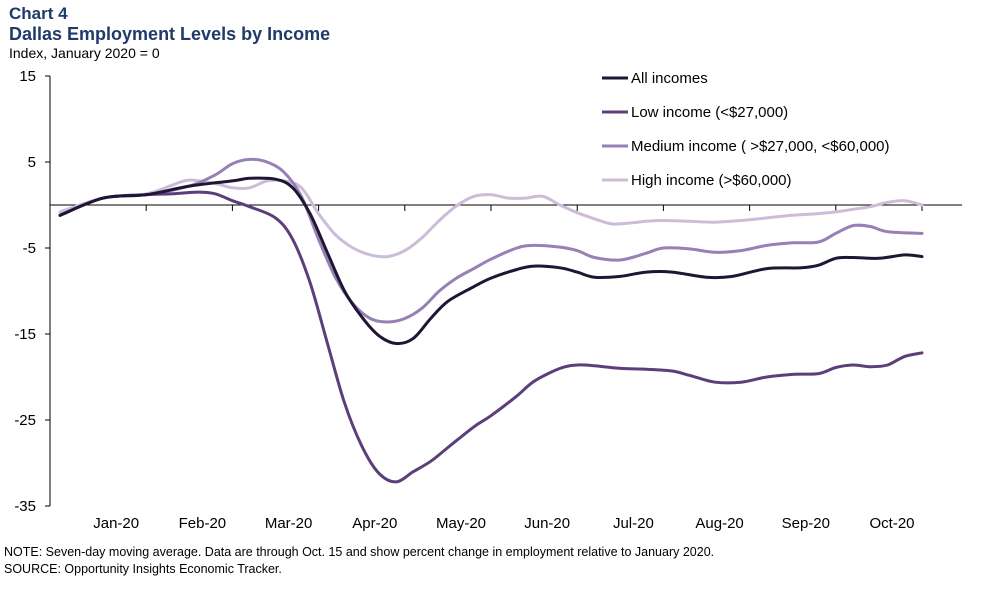  What do you see at coordinates (760, 146) in the screenshot?
I see `legend-label-2: Medium income ( >$27,000, <$60,000)` at bounding box center [760, 146].